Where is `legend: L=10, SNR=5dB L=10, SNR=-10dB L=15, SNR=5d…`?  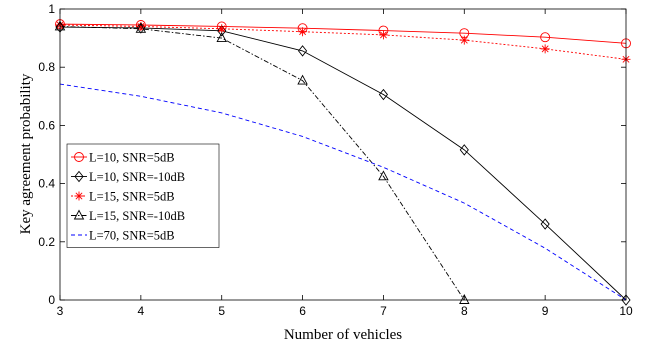 legend: L=10, SNR=5dB L=10, SNR=-10dB L=15, SNR=5d… is located at coordinates (143, 195).